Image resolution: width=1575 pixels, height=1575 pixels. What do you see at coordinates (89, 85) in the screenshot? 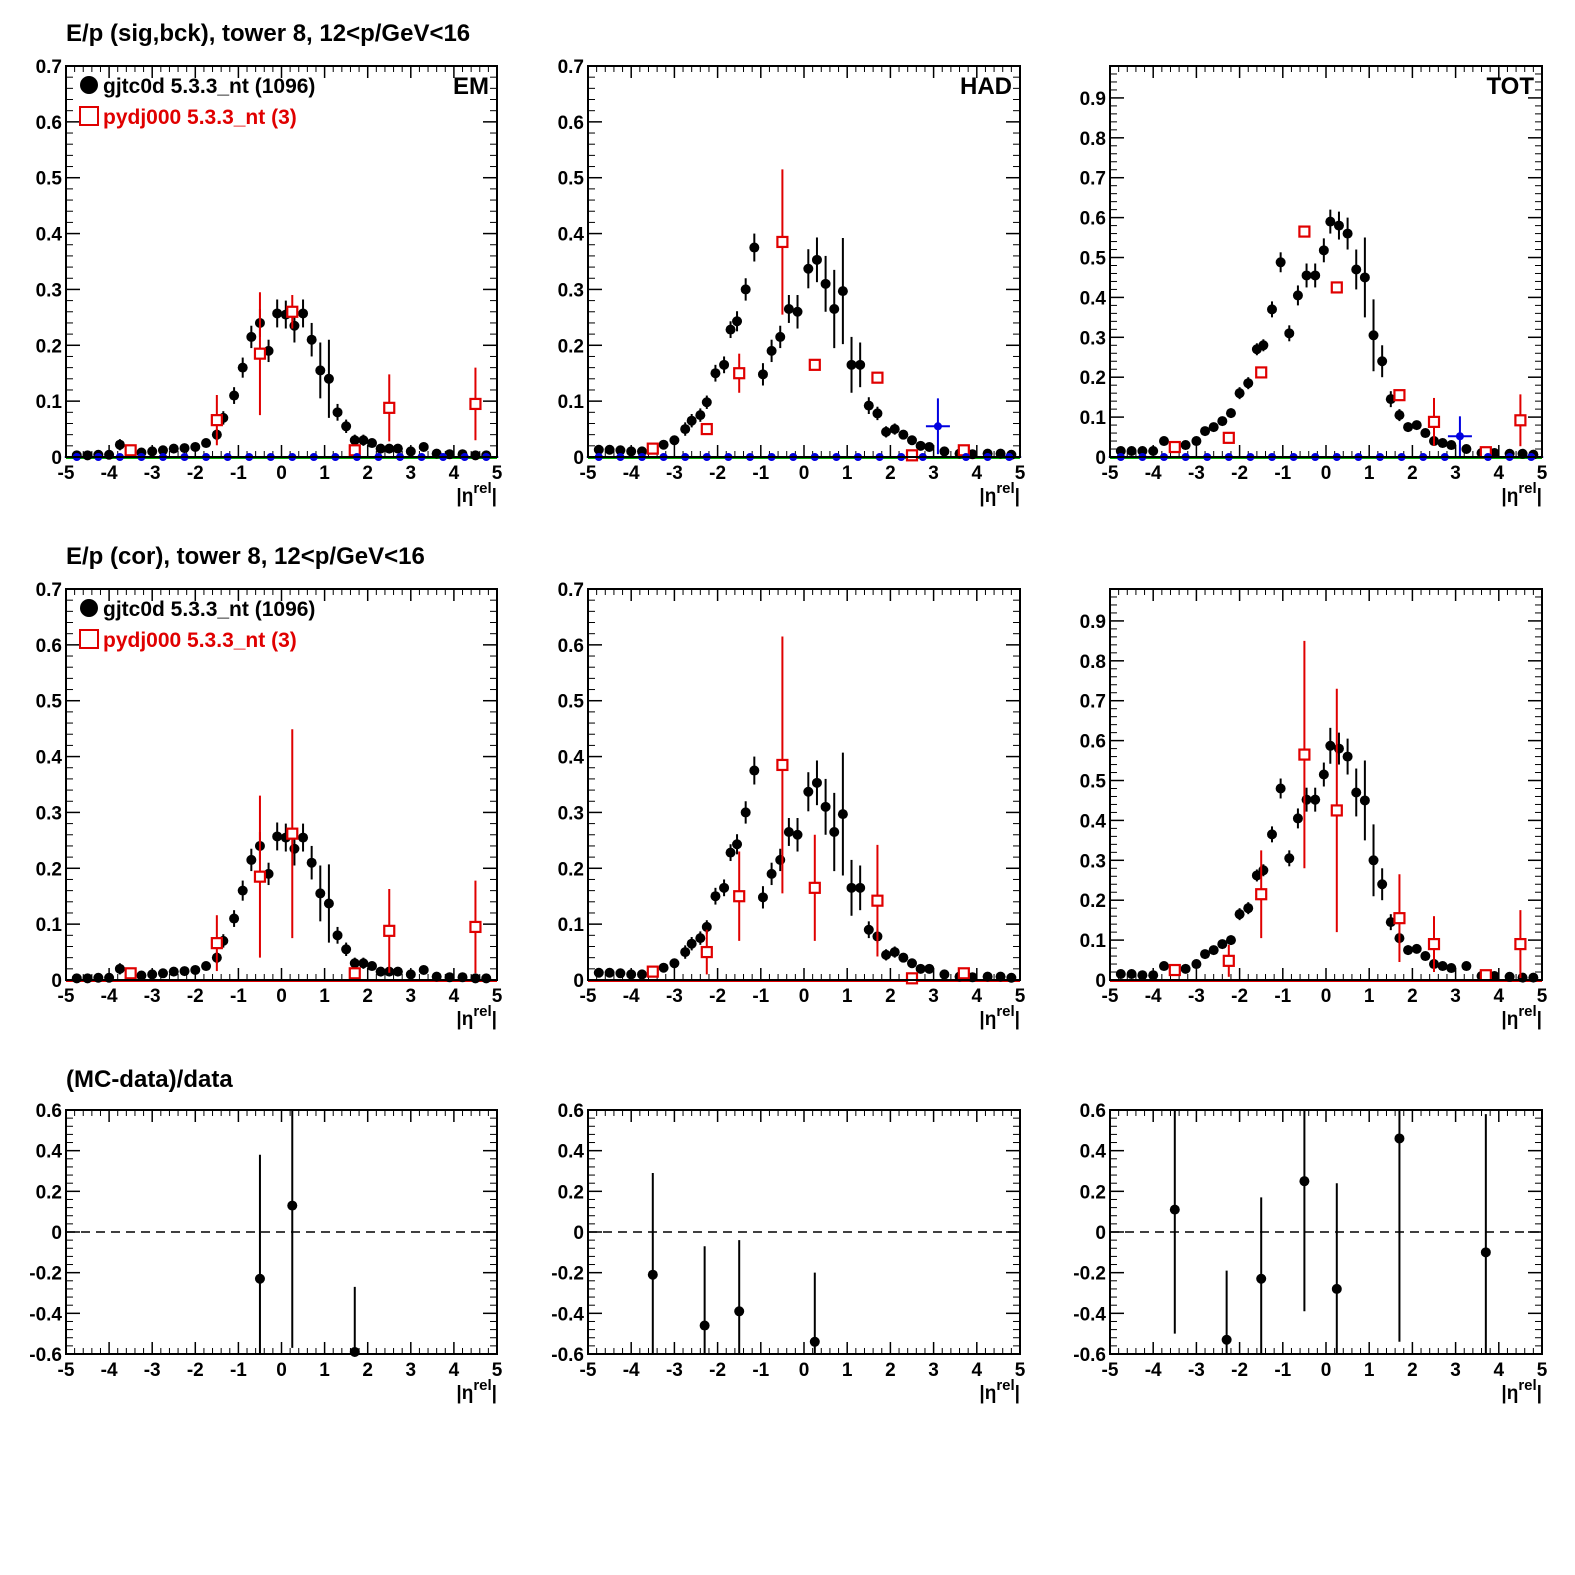
I see `legend-data-marker` at bounding box center [89, 85].